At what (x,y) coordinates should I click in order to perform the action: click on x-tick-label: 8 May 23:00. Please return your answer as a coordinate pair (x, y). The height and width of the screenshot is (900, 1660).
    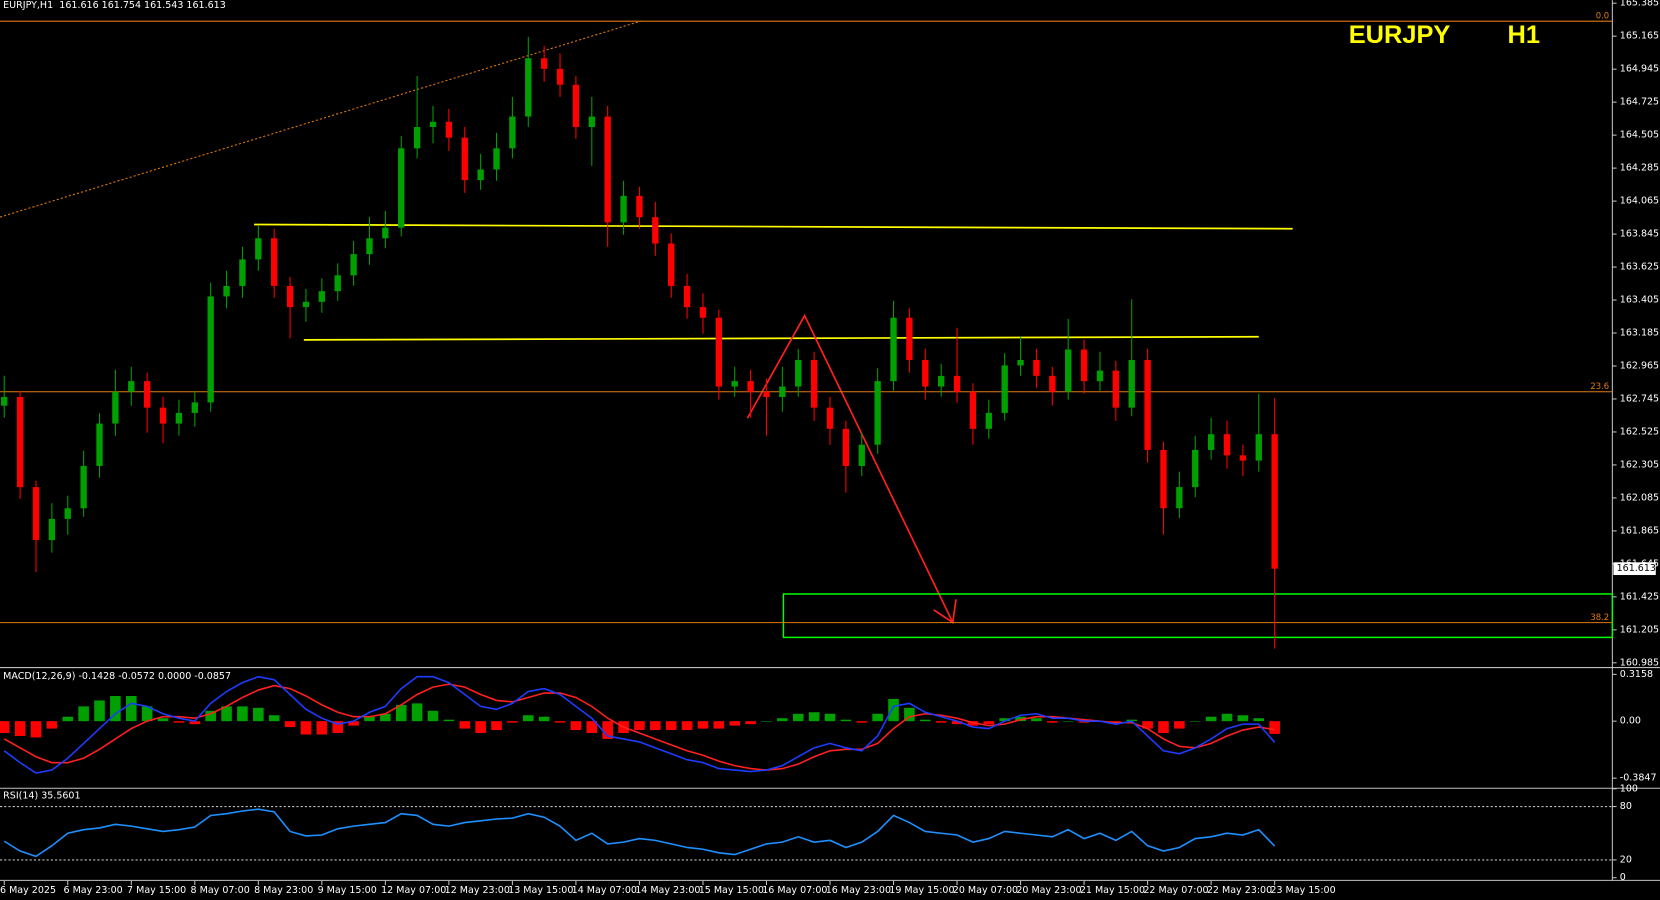
    Looking at the image, I should click on (283, 890).